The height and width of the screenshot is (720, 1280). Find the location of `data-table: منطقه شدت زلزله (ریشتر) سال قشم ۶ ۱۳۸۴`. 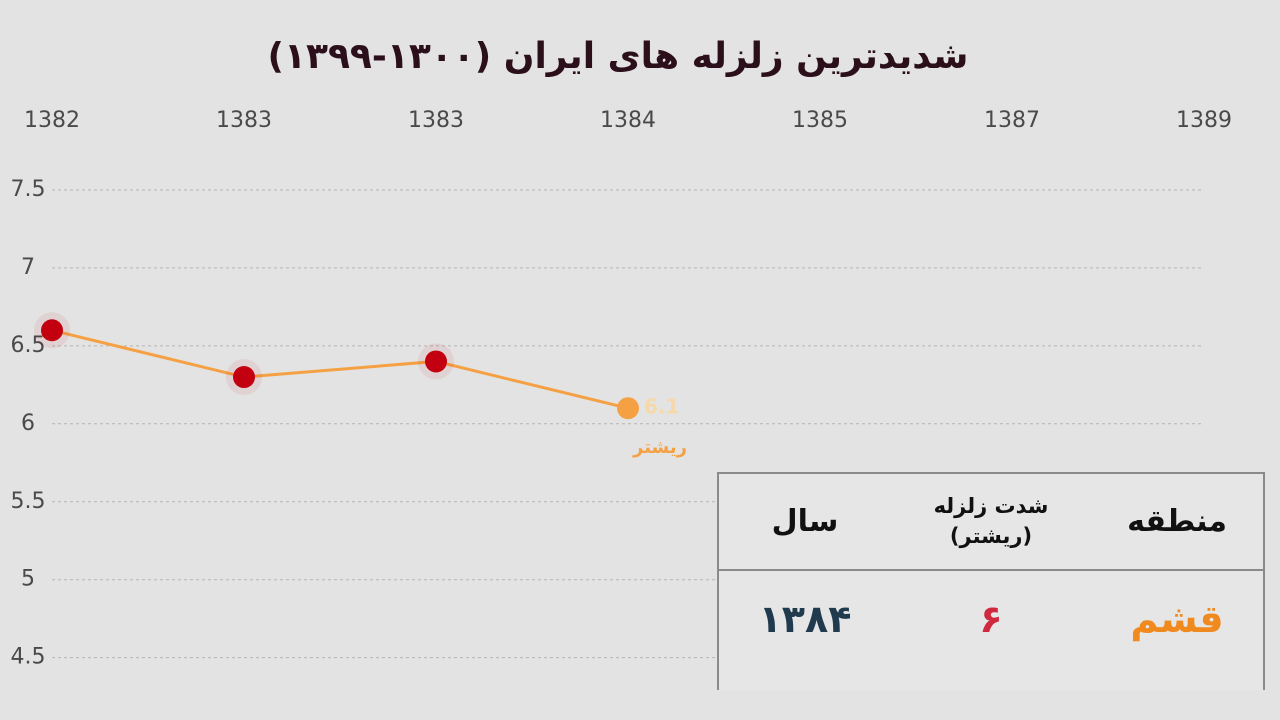

data-table: منطقه شدت زلزله (ریشتر) سال قشم ۶ ۱۳۸۴ is located at coordinates (991, 581).